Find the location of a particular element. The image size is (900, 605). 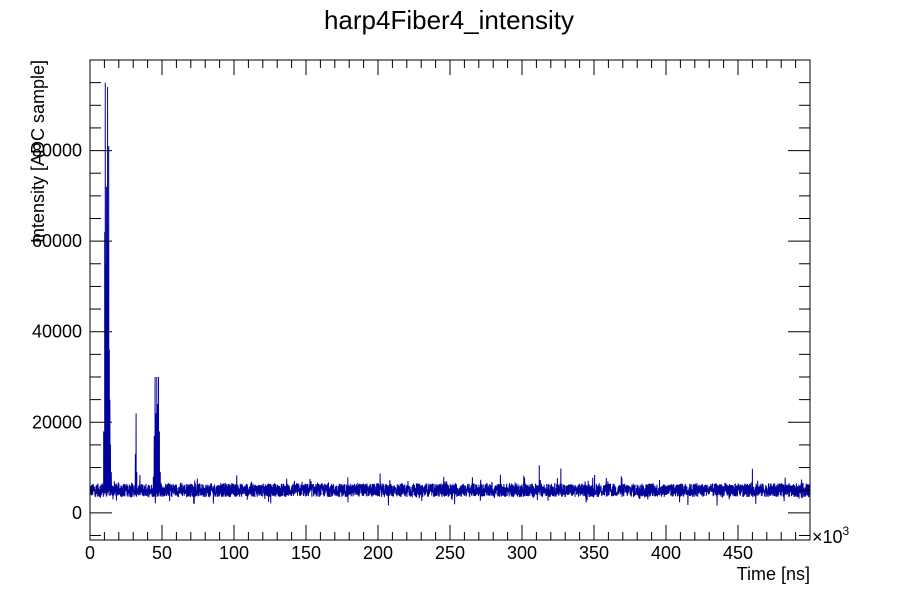

x-tick-label: 150 is located at coordinates (306, 553).